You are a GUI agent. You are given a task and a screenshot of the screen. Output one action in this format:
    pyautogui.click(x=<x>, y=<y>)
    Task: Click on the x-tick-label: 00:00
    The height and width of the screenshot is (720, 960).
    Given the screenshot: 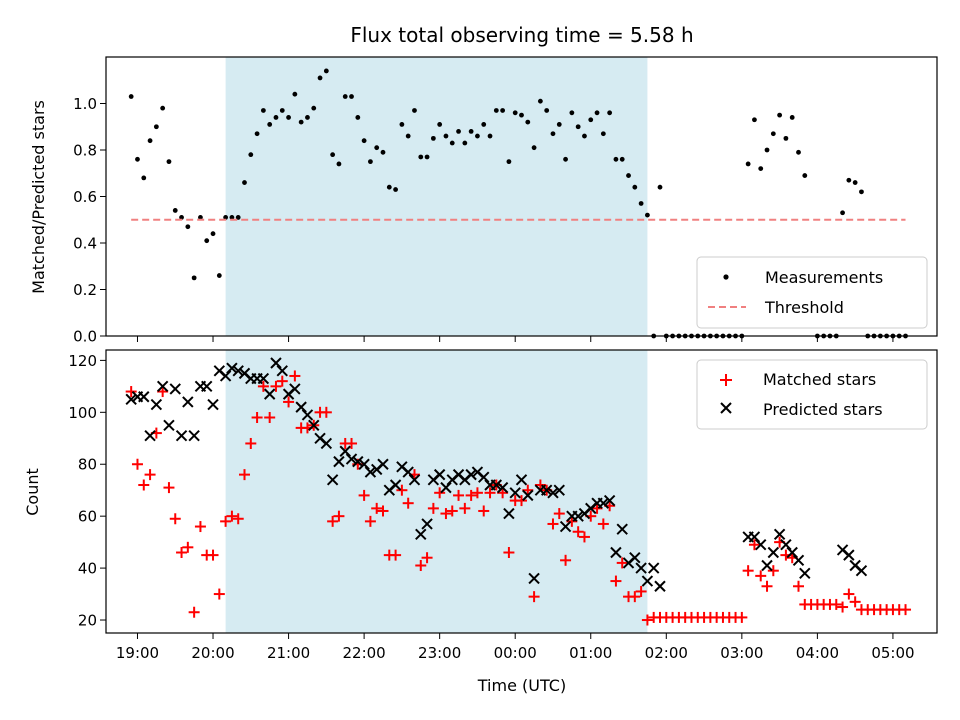 What is the action you would take?
    pyautogui.click(x=515, y=653)
    